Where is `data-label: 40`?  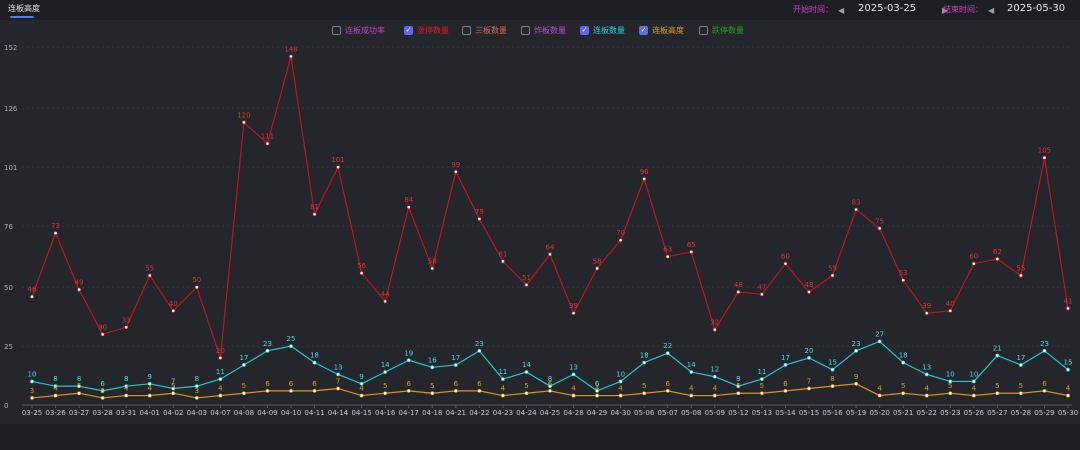 data-label: 40 is located at coordinates (950, 304).